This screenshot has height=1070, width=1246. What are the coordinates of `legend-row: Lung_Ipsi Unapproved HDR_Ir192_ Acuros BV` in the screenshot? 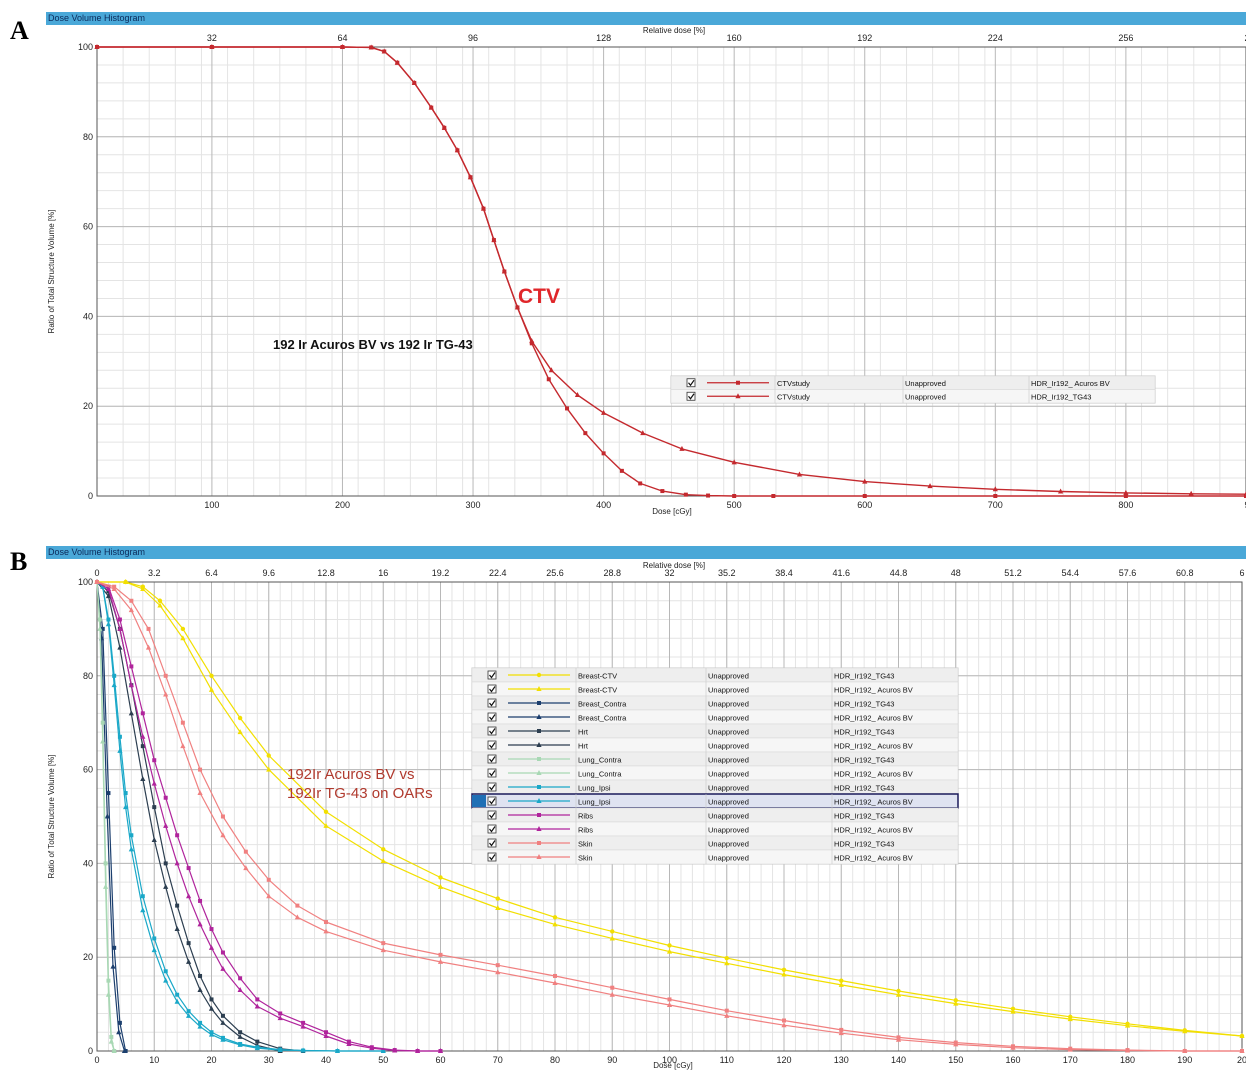 It's located at (715, 801).